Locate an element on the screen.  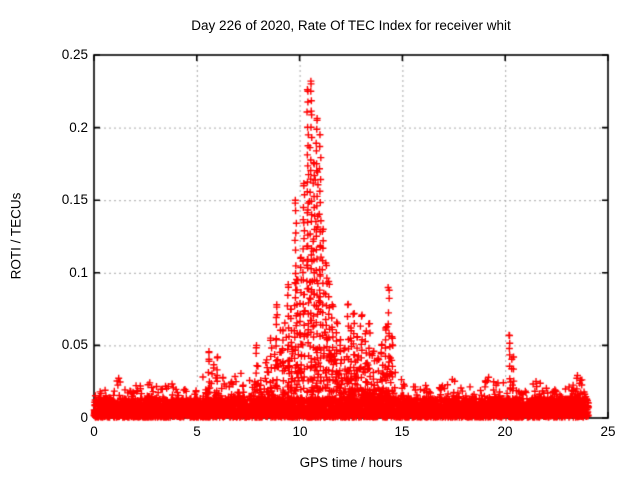
x-tick-label: 10 is located at coordinates (300, 431).